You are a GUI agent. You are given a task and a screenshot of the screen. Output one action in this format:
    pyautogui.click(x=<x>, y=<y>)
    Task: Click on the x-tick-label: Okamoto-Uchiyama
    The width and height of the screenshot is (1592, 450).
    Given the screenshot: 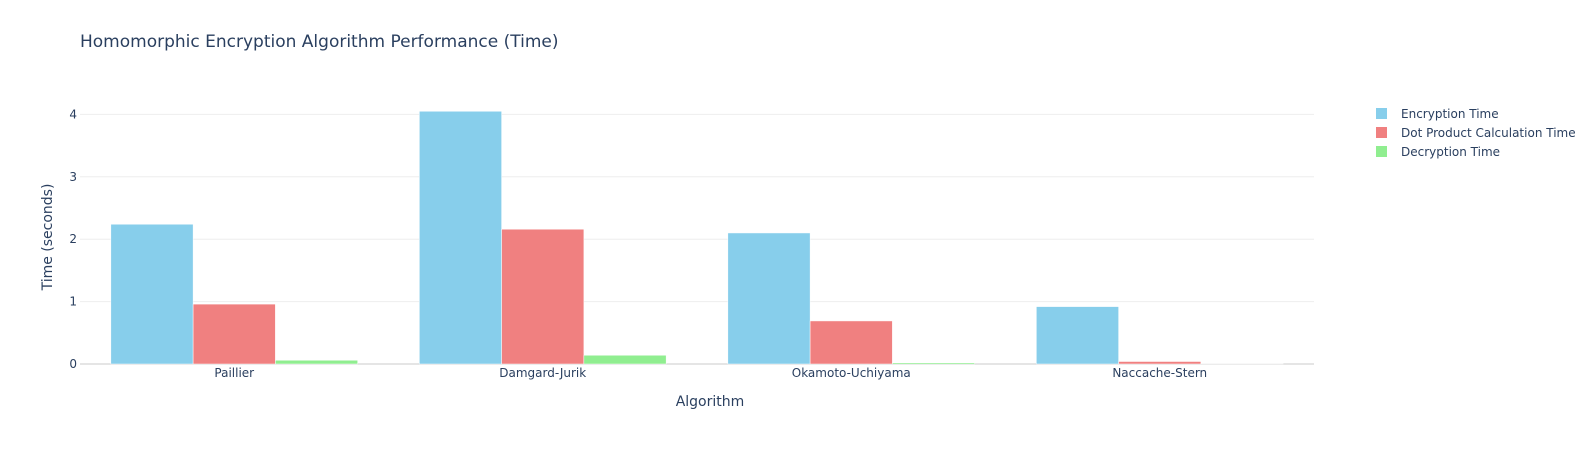 What is the action you would take?
    pyautogui.click(x=851, y=373)
    